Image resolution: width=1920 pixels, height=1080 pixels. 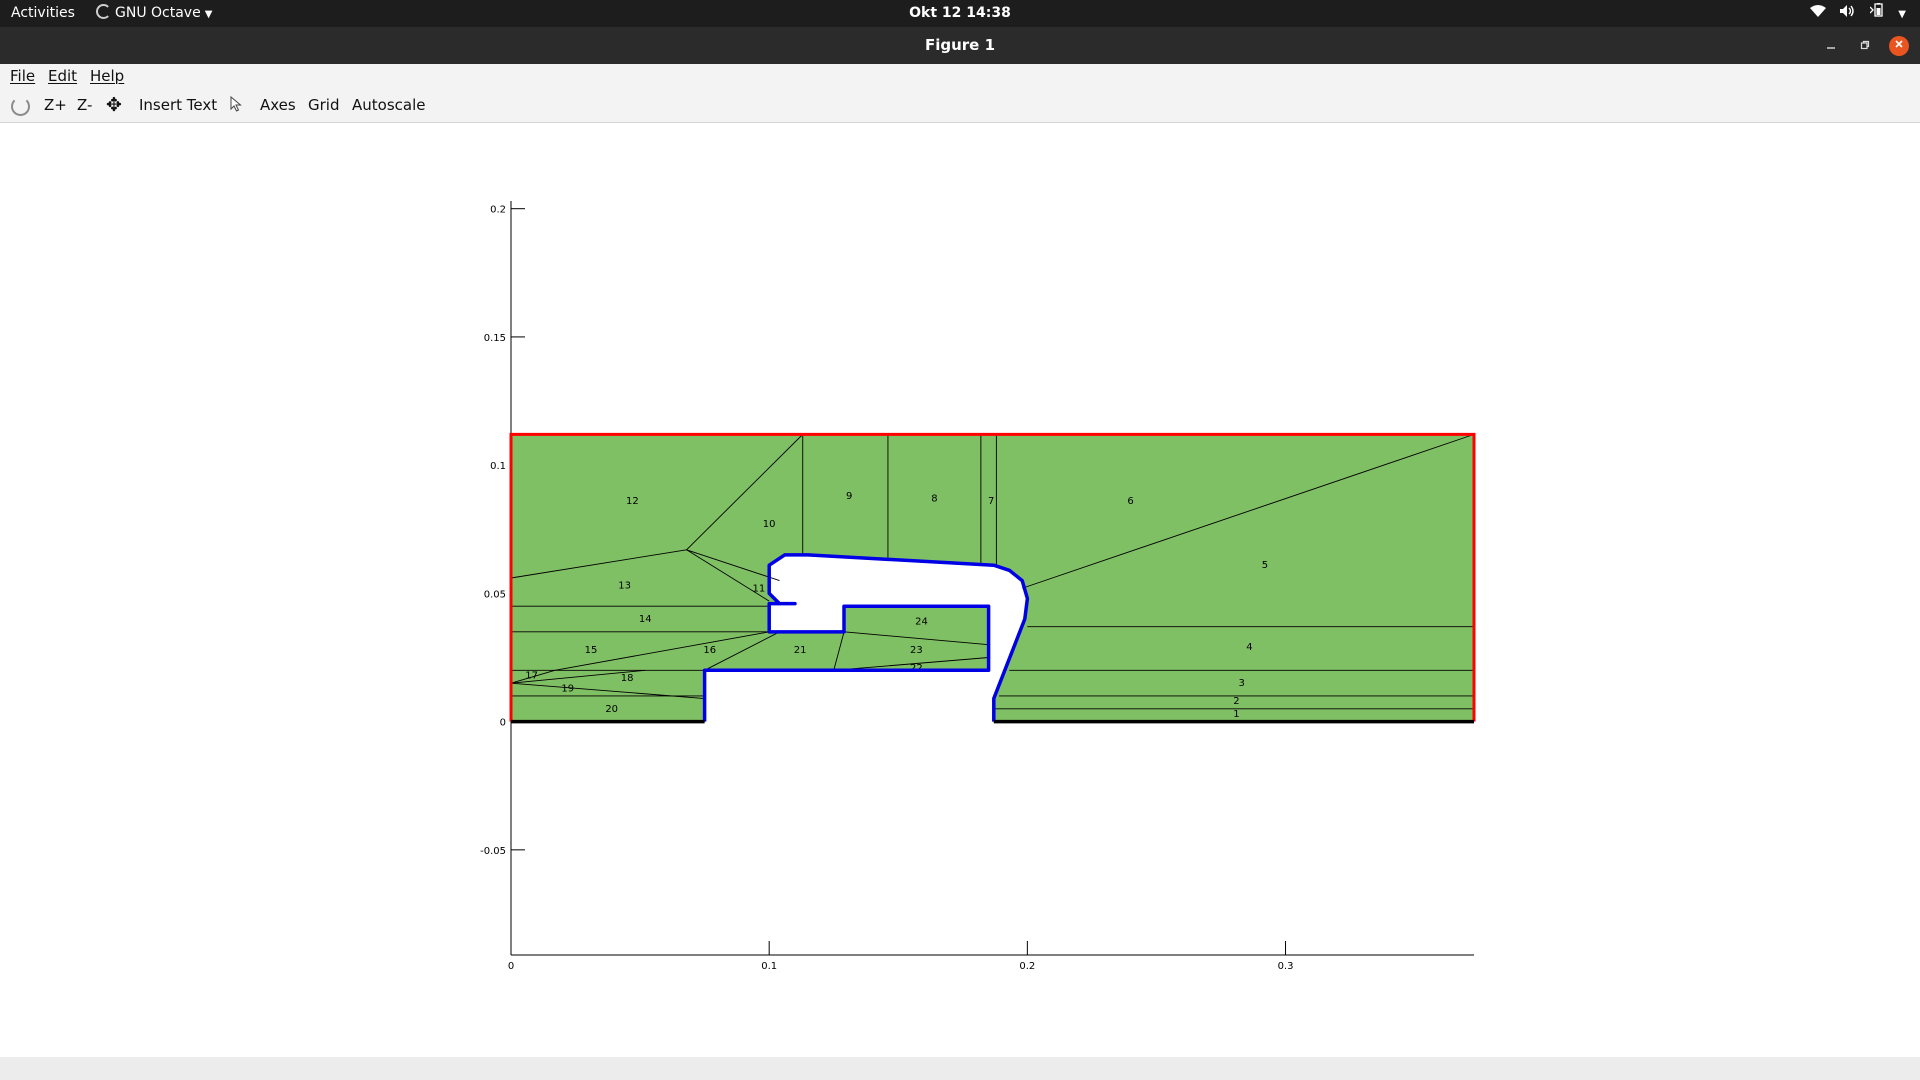 What do you see at coordinates (1236, 701) in the screenshot?
I see `region-label: 2` at bounding box center [1236, 701].